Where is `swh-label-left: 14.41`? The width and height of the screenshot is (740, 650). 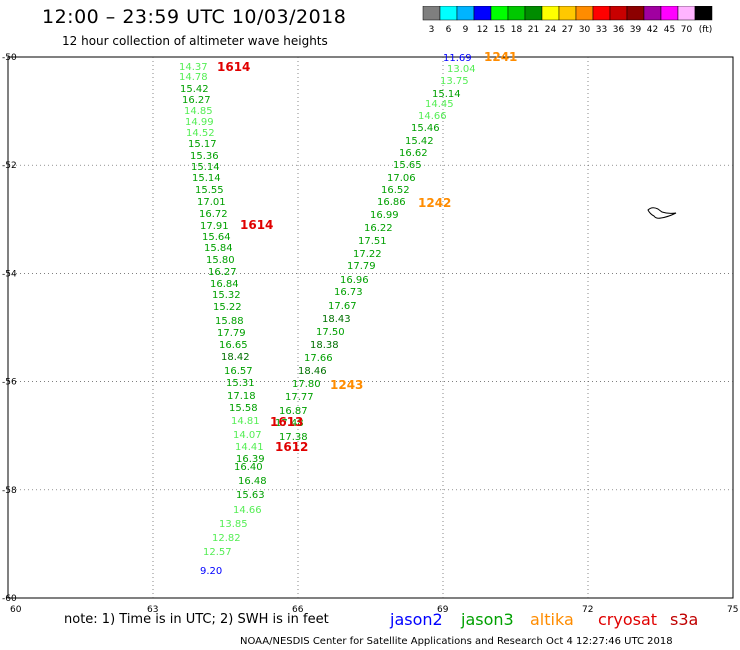 swh-label-left: 14.41 is located at coordinates (249, 447).